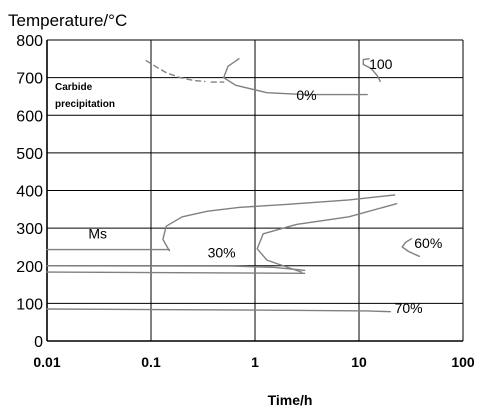 Image resolution: width=490 pixels, height=414 pixels. Describe the element at coordinates (29, 116) in the screenshot. I see `y-tick-label: 600` at that location.